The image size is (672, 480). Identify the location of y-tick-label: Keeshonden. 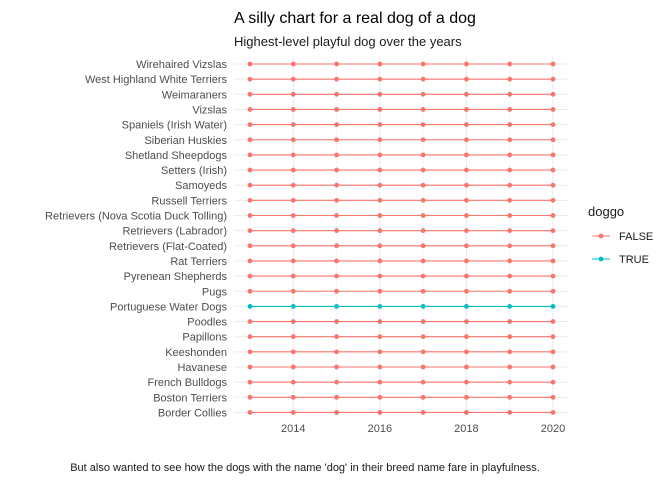
(196, 353).